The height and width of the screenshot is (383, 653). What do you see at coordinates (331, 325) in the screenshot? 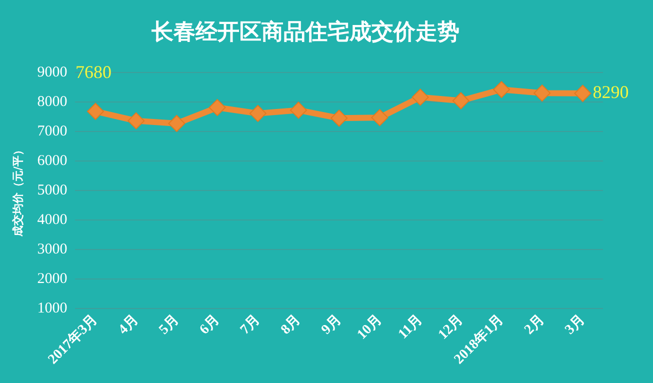
I see `x-tick-label: 9月` at bounding box center [331, 325].